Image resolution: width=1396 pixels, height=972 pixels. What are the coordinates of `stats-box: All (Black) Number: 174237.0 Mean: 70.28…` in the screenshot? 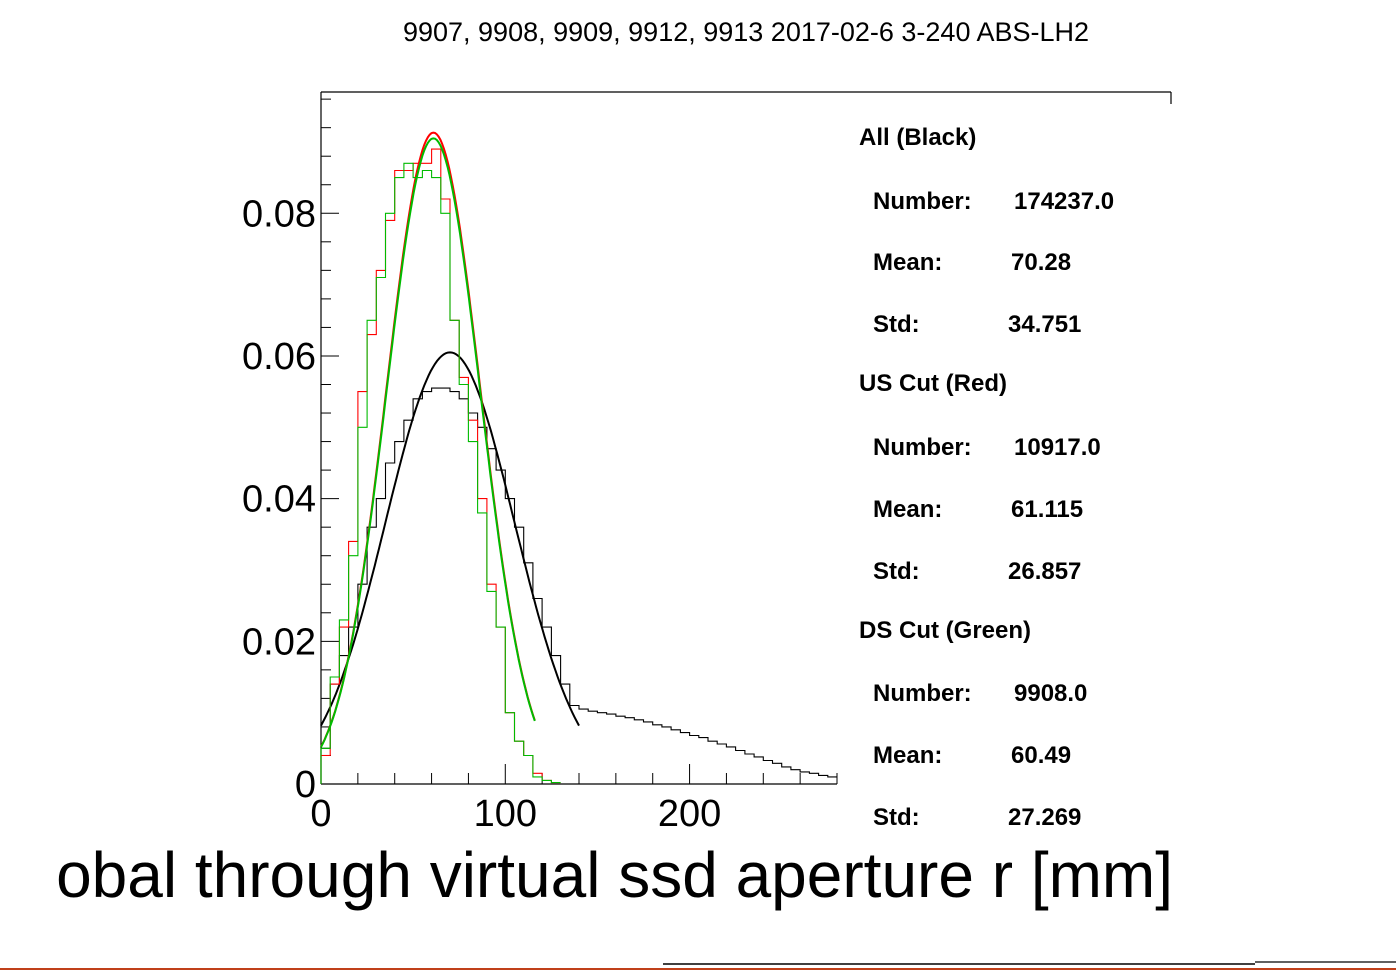 It's located at (986, 477).